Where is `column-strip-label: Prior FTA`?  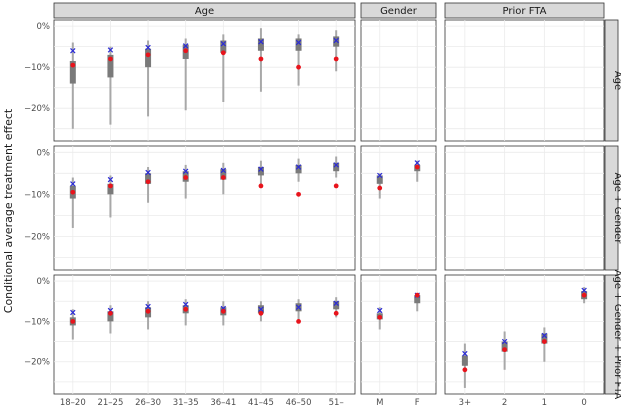 column-strip-label: Prior FTA is located at coordinates (525, 11).